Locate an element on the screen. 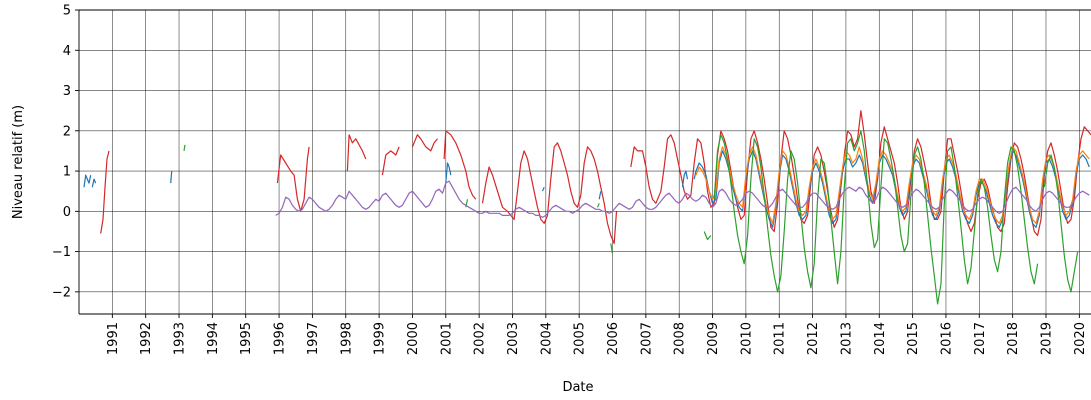  x-tick-label: 2017 is located at coordinates (980, 338).